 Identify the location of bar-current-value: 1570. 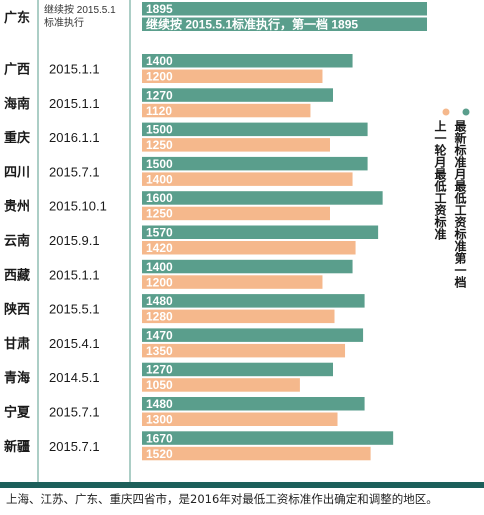
(159, 233).